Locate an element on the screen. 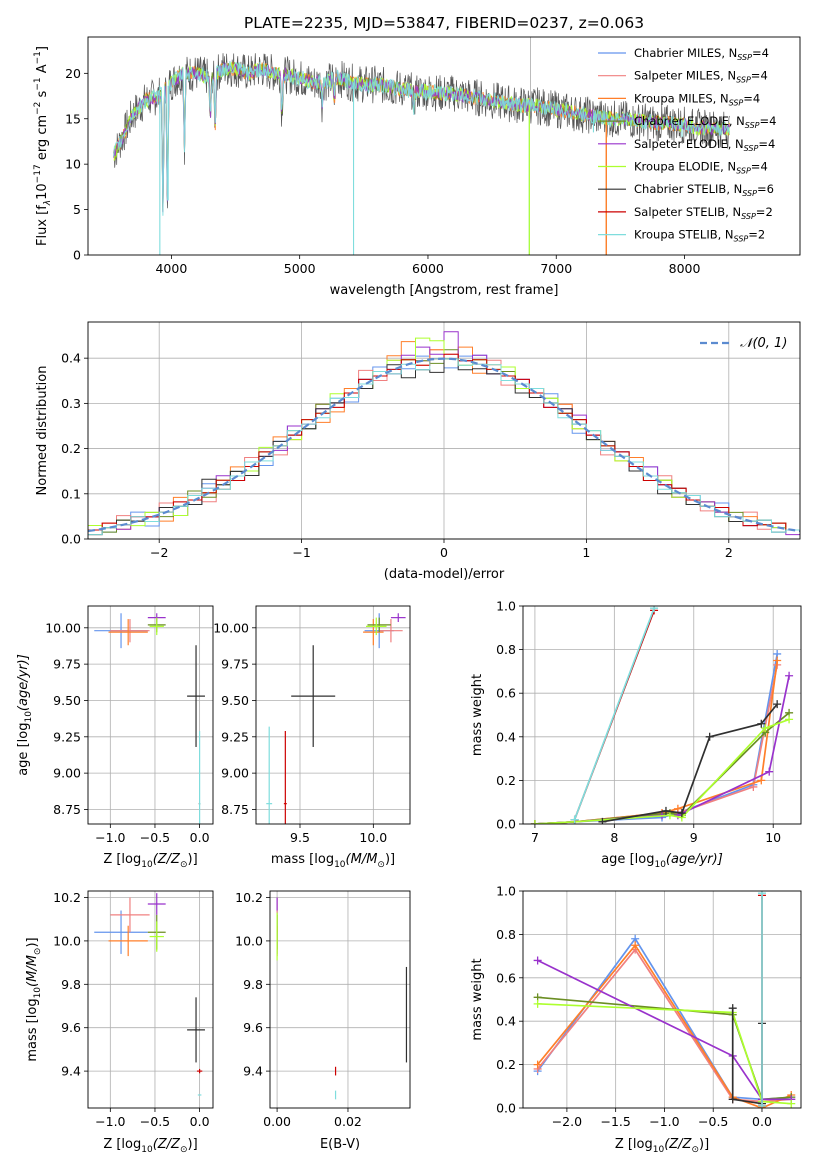 The width and height of the screenshot is (819, 1170). label-part: age [log is located at coordinates (627, 859).